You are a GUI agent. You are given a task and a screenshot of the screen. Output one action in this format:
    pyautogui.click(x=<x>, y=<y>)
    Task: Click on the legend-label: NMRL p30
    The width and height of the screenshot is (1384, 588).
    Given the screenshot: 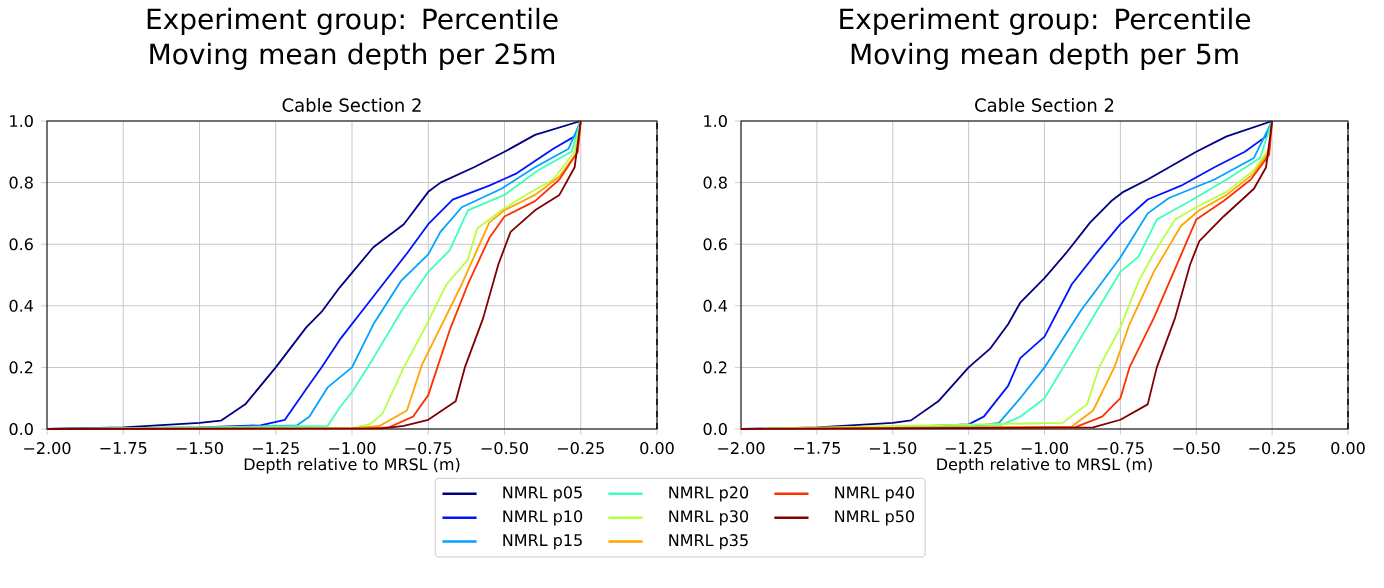 What is the action you would take?
    pyautogui.click(x=709, y=518)
    